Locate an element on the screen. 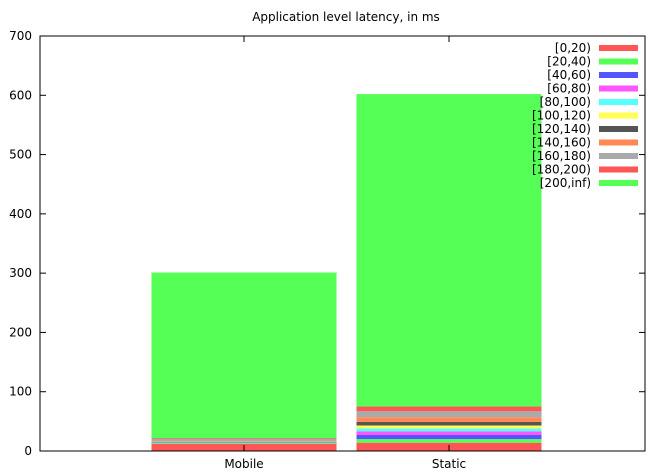 Image resolution: width=653 pixels, height=472 pixels. y-tick-label: 400 is located at coordinates (20, 214).